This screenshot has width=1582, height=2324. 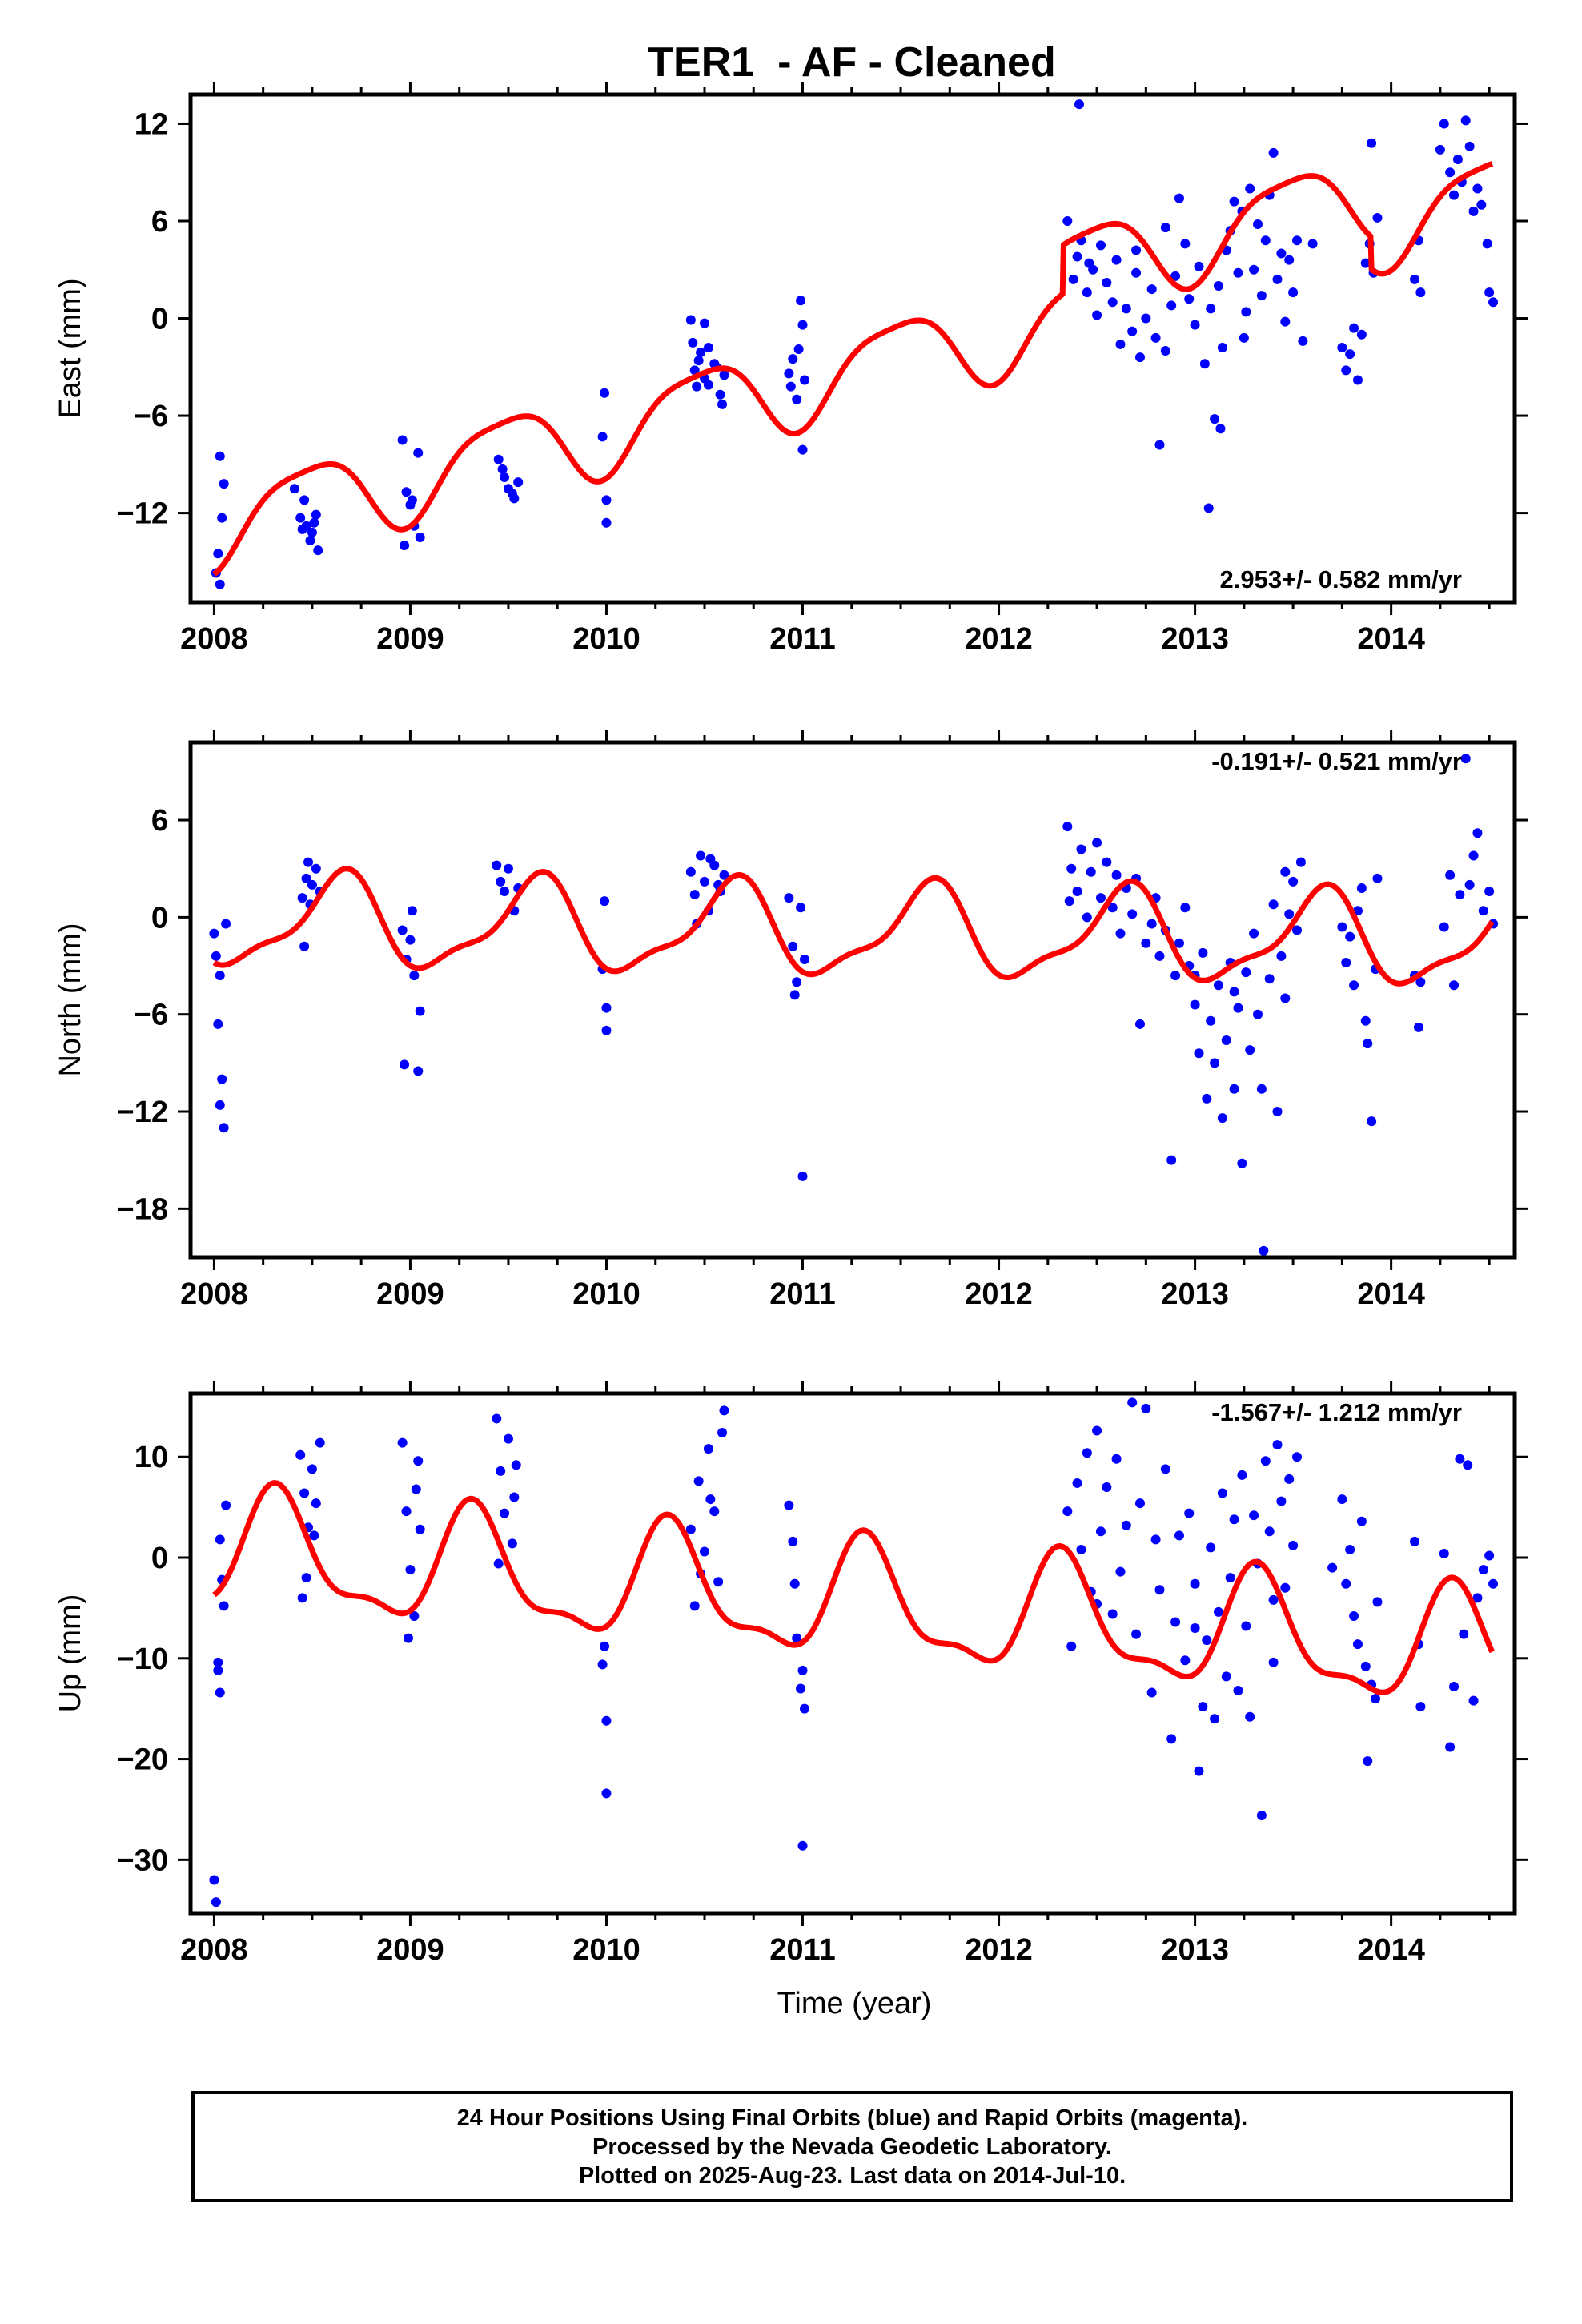 I want to click on y-tick-label: −6, so click(x=151, y=1015).